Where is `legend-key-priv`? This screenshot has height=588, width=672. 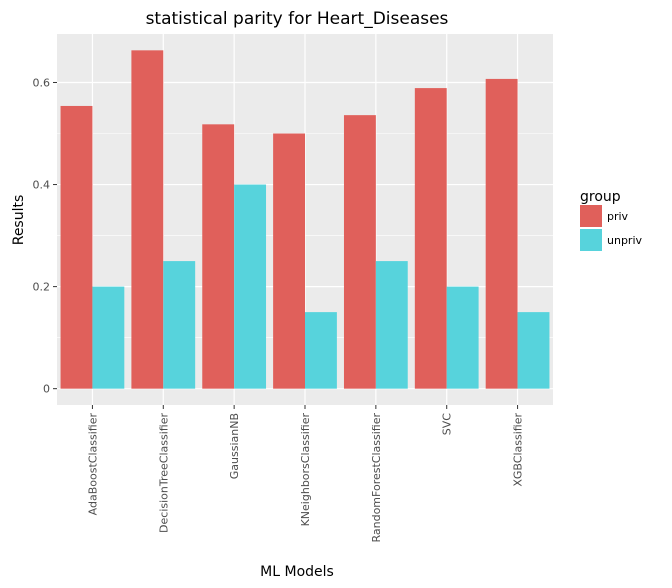
legend-key-priv is located at coordinates (591, 216).